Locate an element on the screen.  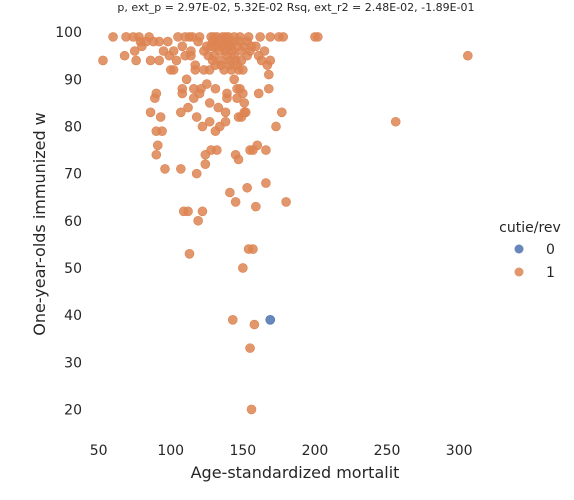
x-tick-label: 150 is located at coordinates (242, 451).